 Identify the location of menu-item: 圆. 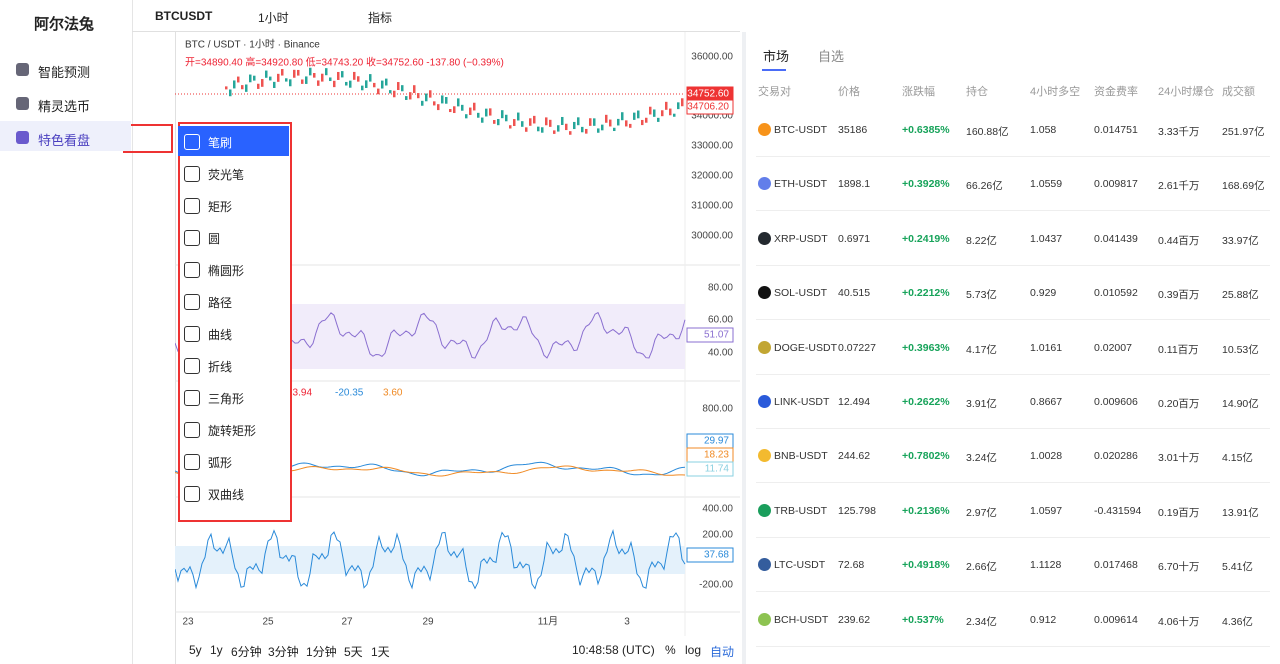
(214, 239).